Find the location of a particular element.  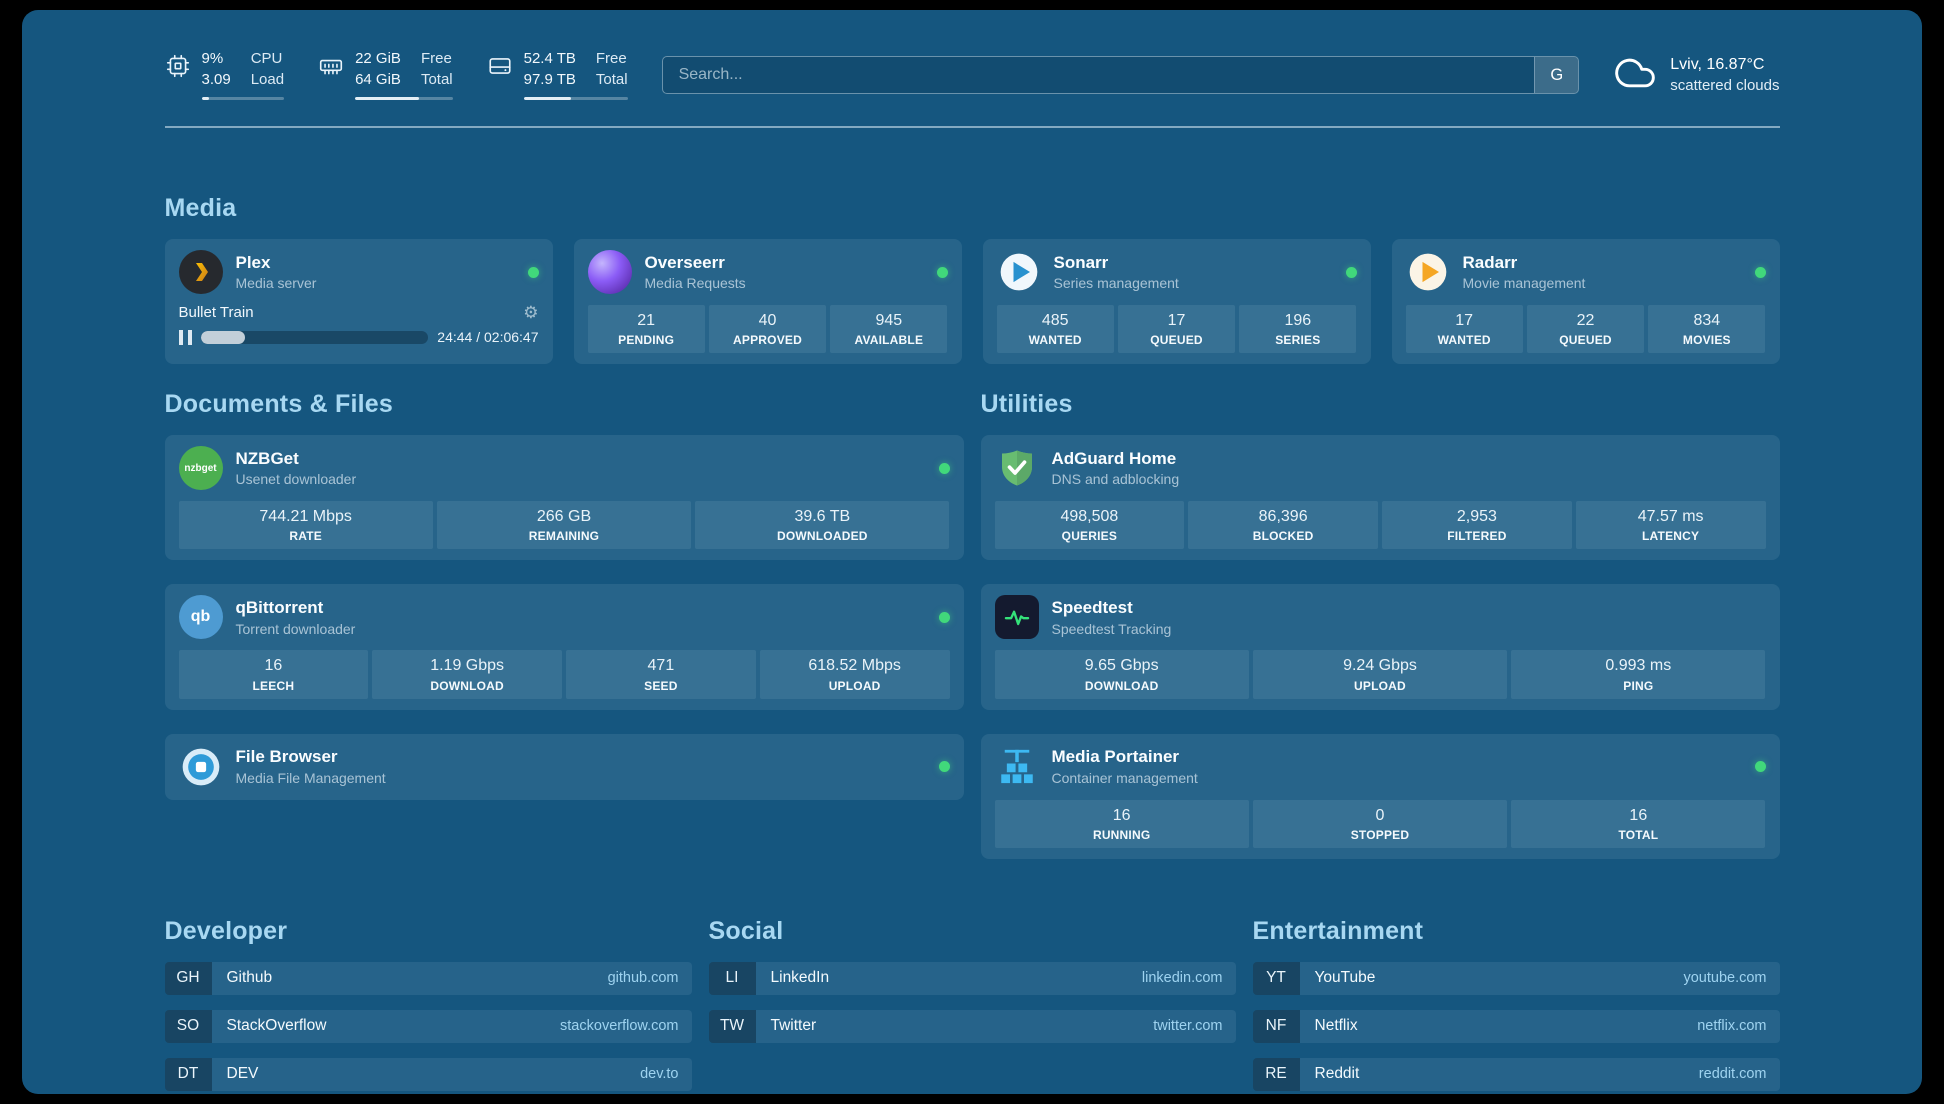

service-subtitle: Media File Management is located at coordinates (310, 777).